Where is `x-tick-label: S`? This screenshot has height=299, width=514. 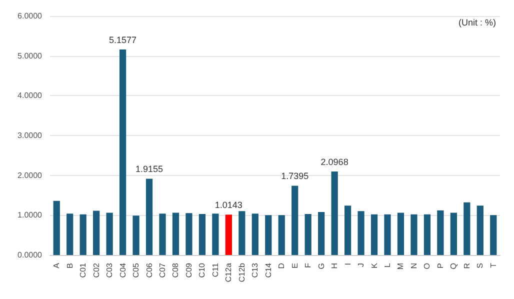 x-tick-label: S is located at coordinates (480, 265).